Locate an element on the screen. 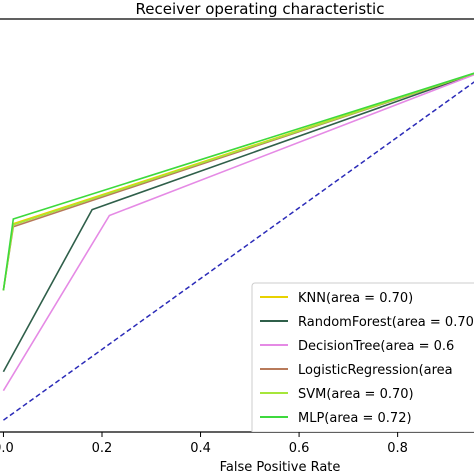 This screenshot has height=474, width=474. x-axis-ticks: 0.0 0.2 0.4 0.6 0.8 is located at coordinates (204, 444).